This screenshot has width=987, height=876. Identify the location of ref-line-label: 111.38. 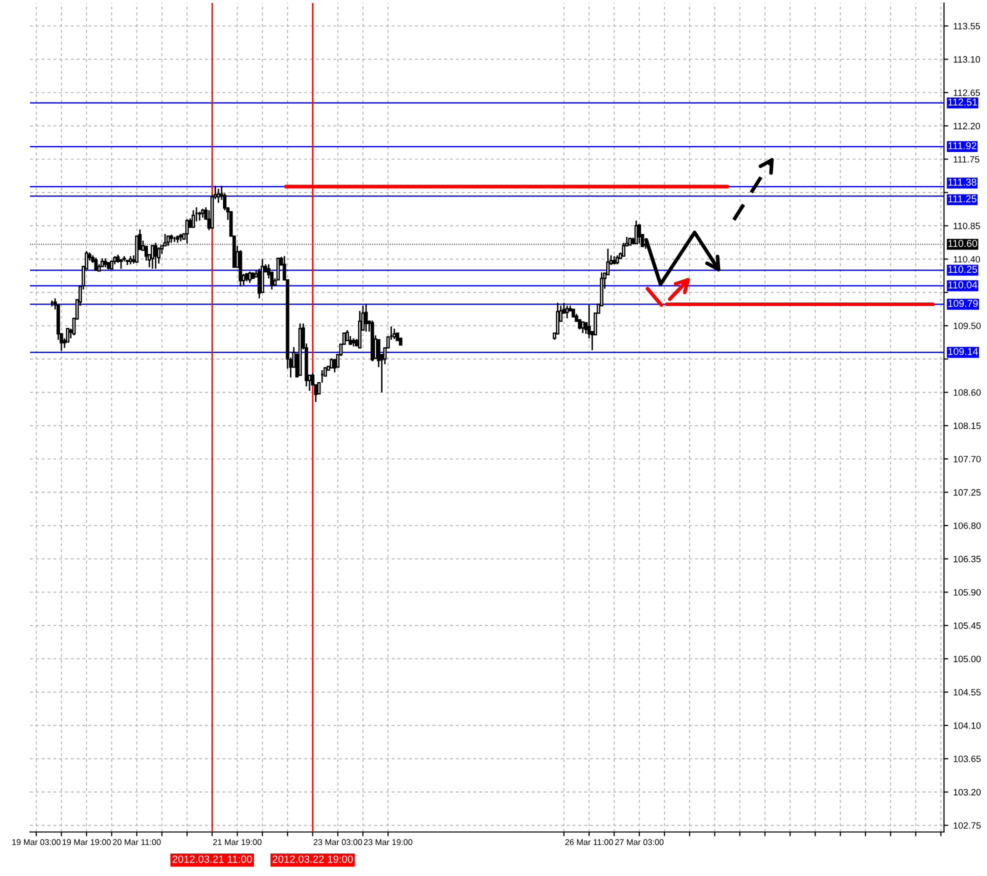
(962, 182).